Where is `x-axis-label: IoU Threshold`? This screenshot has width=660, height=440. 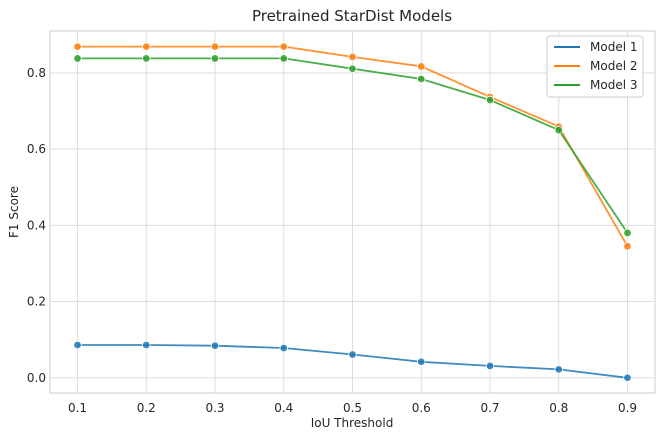
x-axis-label: IoU Threshold is located at coordinates (352, 423).